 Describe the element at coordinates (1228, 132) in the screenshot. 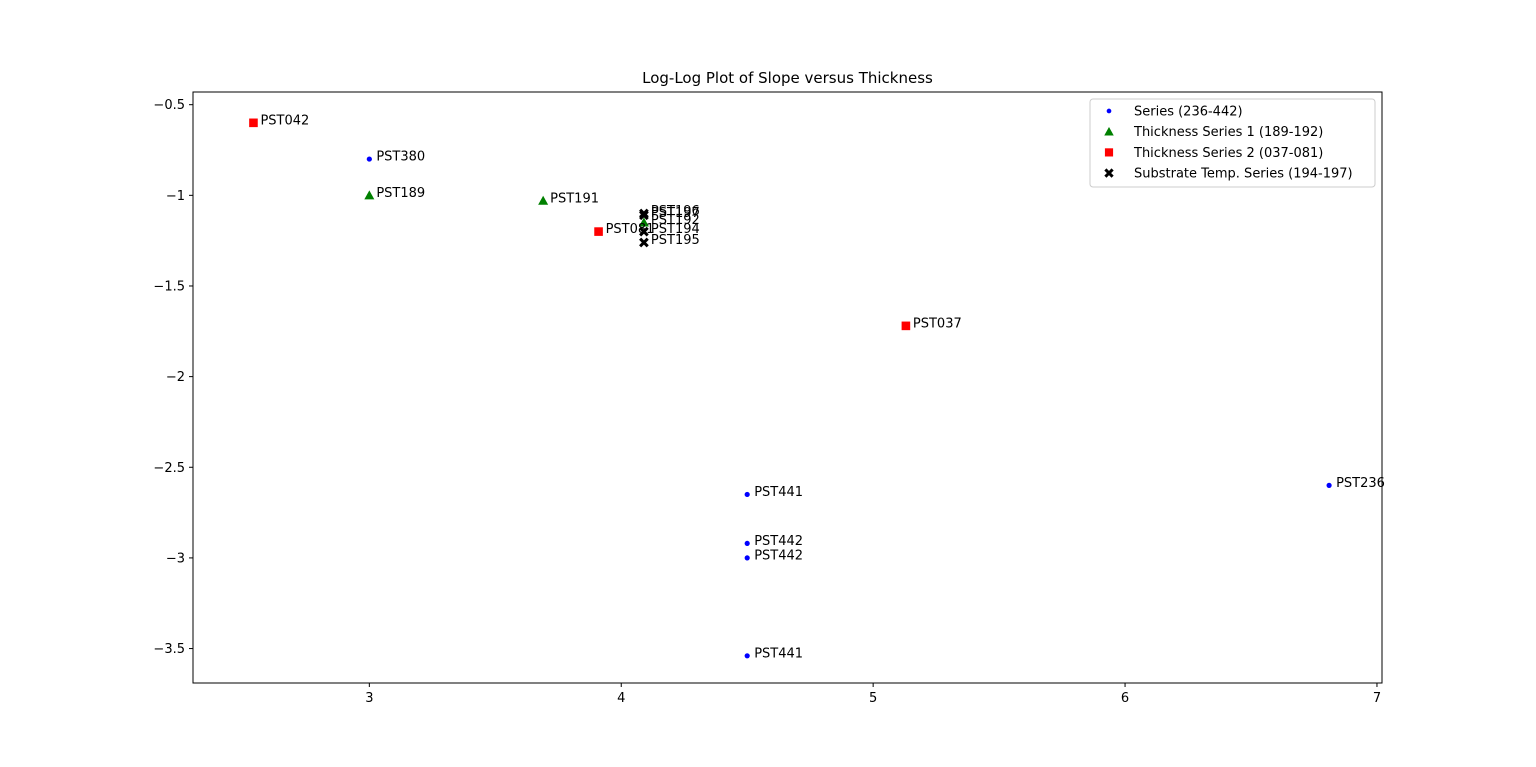

I see `legend-entry-label: Thickness Series 1 (189-192)` at that location.